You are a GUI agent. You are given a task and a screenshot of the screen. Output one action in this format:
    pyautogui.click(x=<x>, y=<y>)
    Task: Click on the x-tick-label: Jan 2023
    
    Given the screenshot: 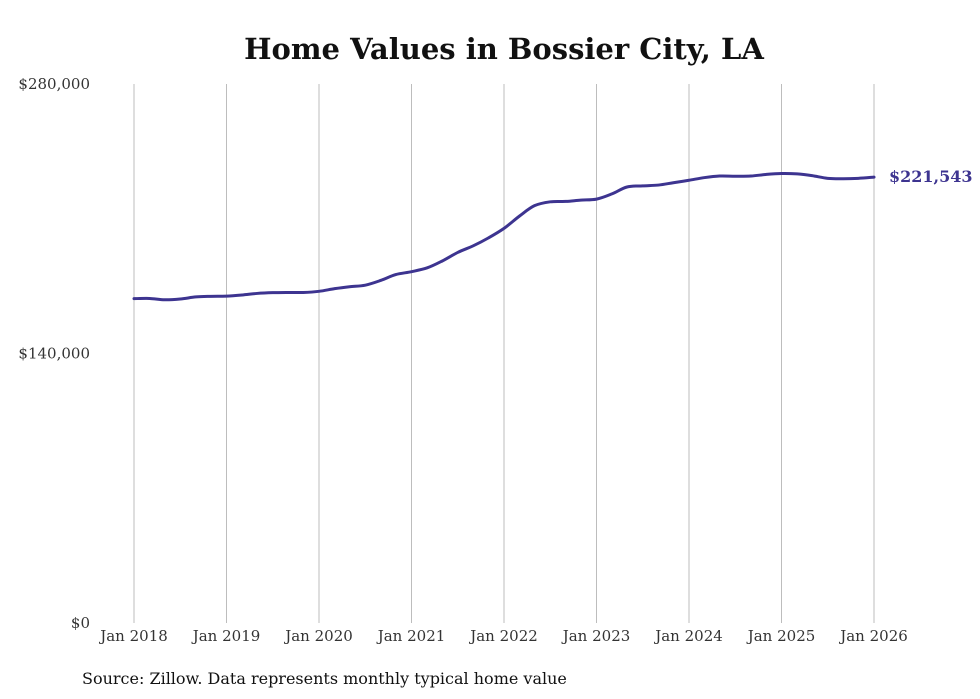 What is the action you would take?
    pyautogui.click(x=596, y=636)
    